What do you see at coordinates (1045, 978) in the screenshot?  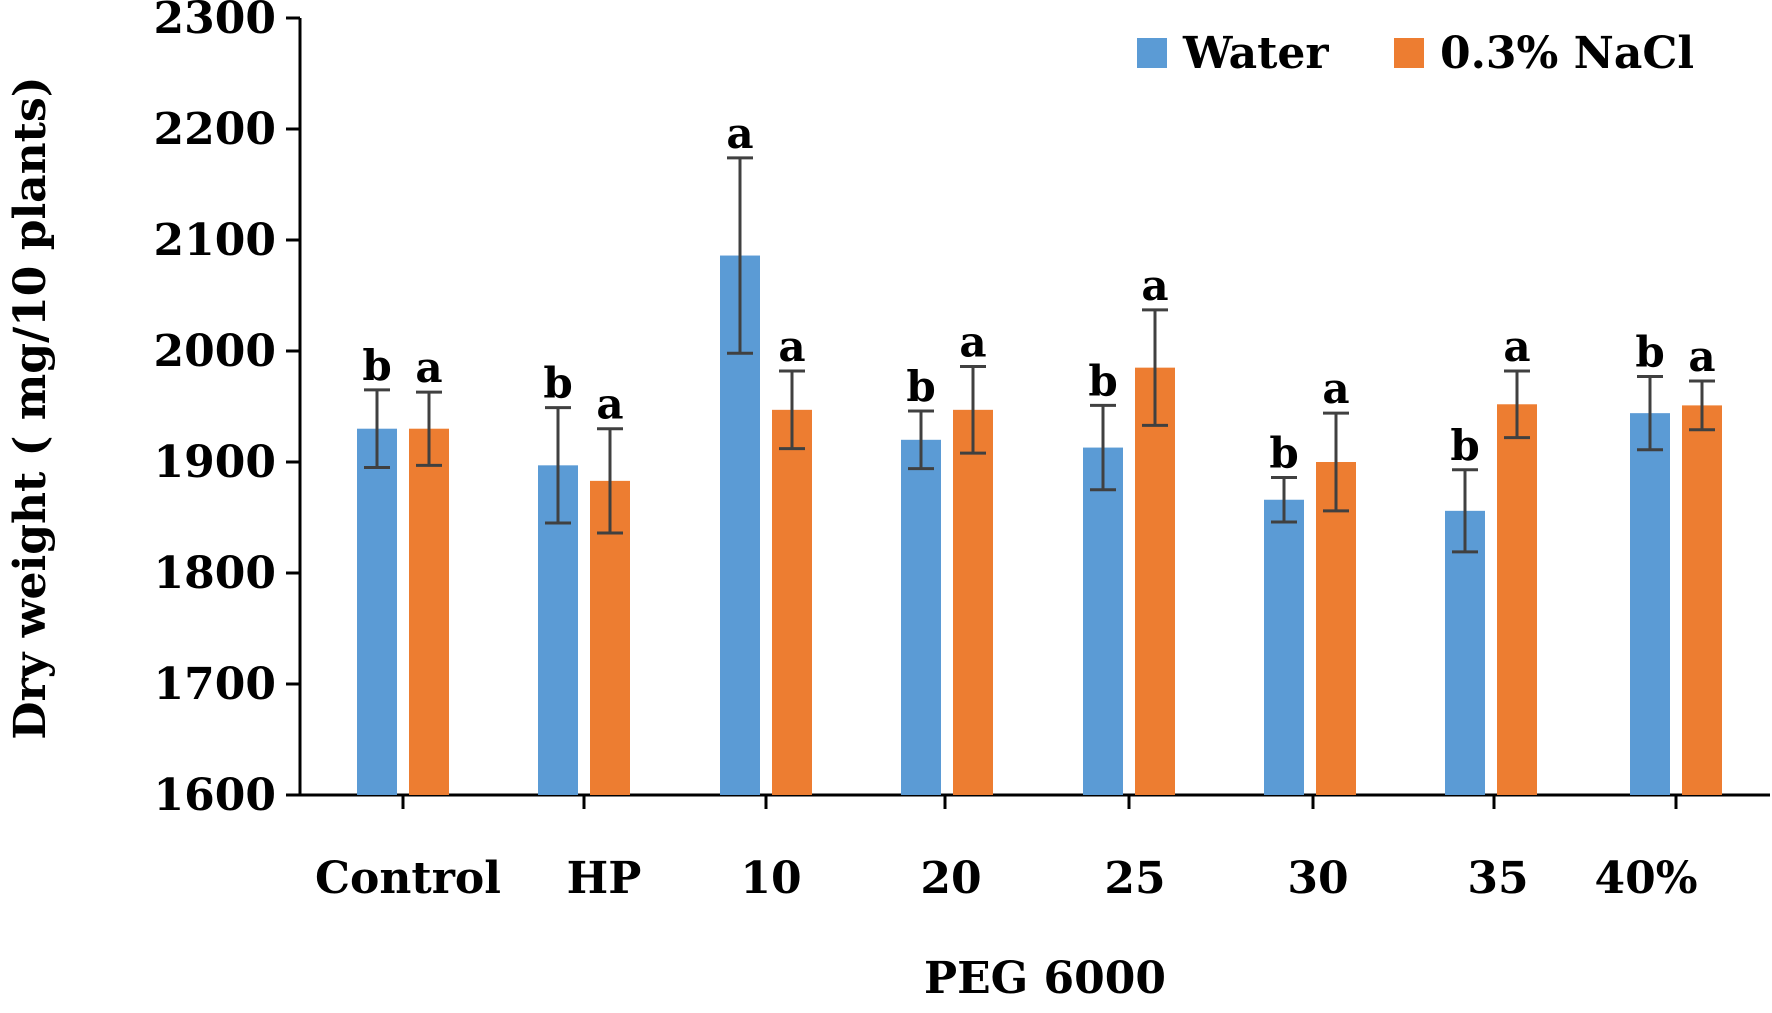 I see `x-axis-title: PEG 6000` at bounding box center [1045, 978].